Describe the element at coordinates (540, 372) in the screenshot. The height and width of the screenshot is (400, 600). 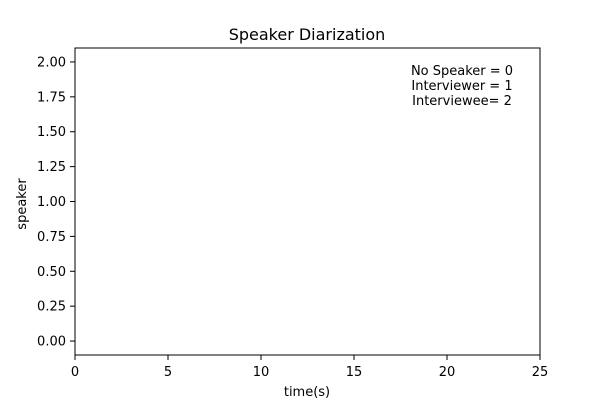
I see `x-tick-label: 25` at that location.